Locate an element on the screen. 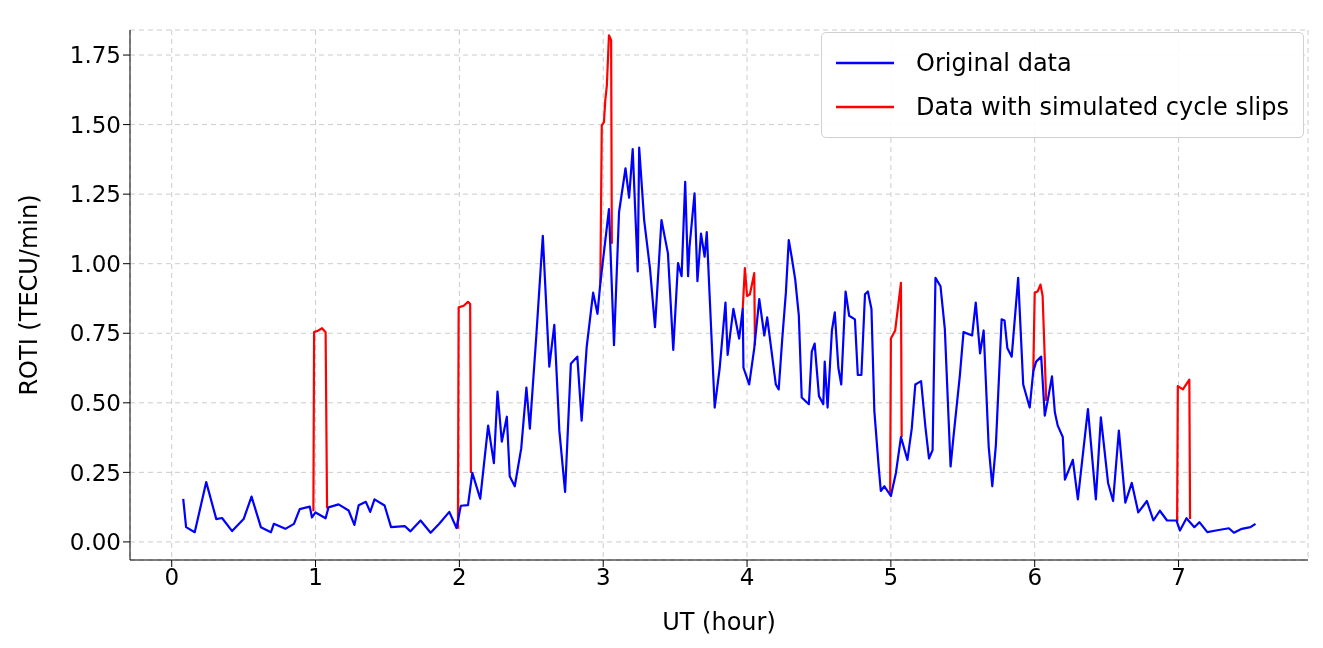  legend-label: Data with simulated cycle slips is located at coordinates (1102, 107).